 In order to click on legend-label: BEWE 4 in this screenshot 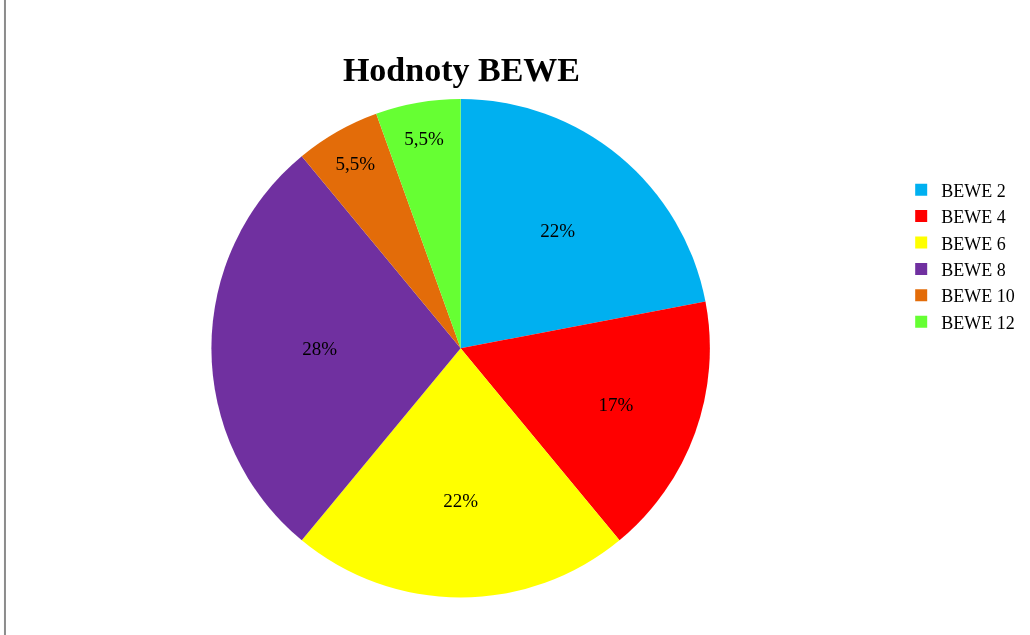, I will do `click(973, 217)`.